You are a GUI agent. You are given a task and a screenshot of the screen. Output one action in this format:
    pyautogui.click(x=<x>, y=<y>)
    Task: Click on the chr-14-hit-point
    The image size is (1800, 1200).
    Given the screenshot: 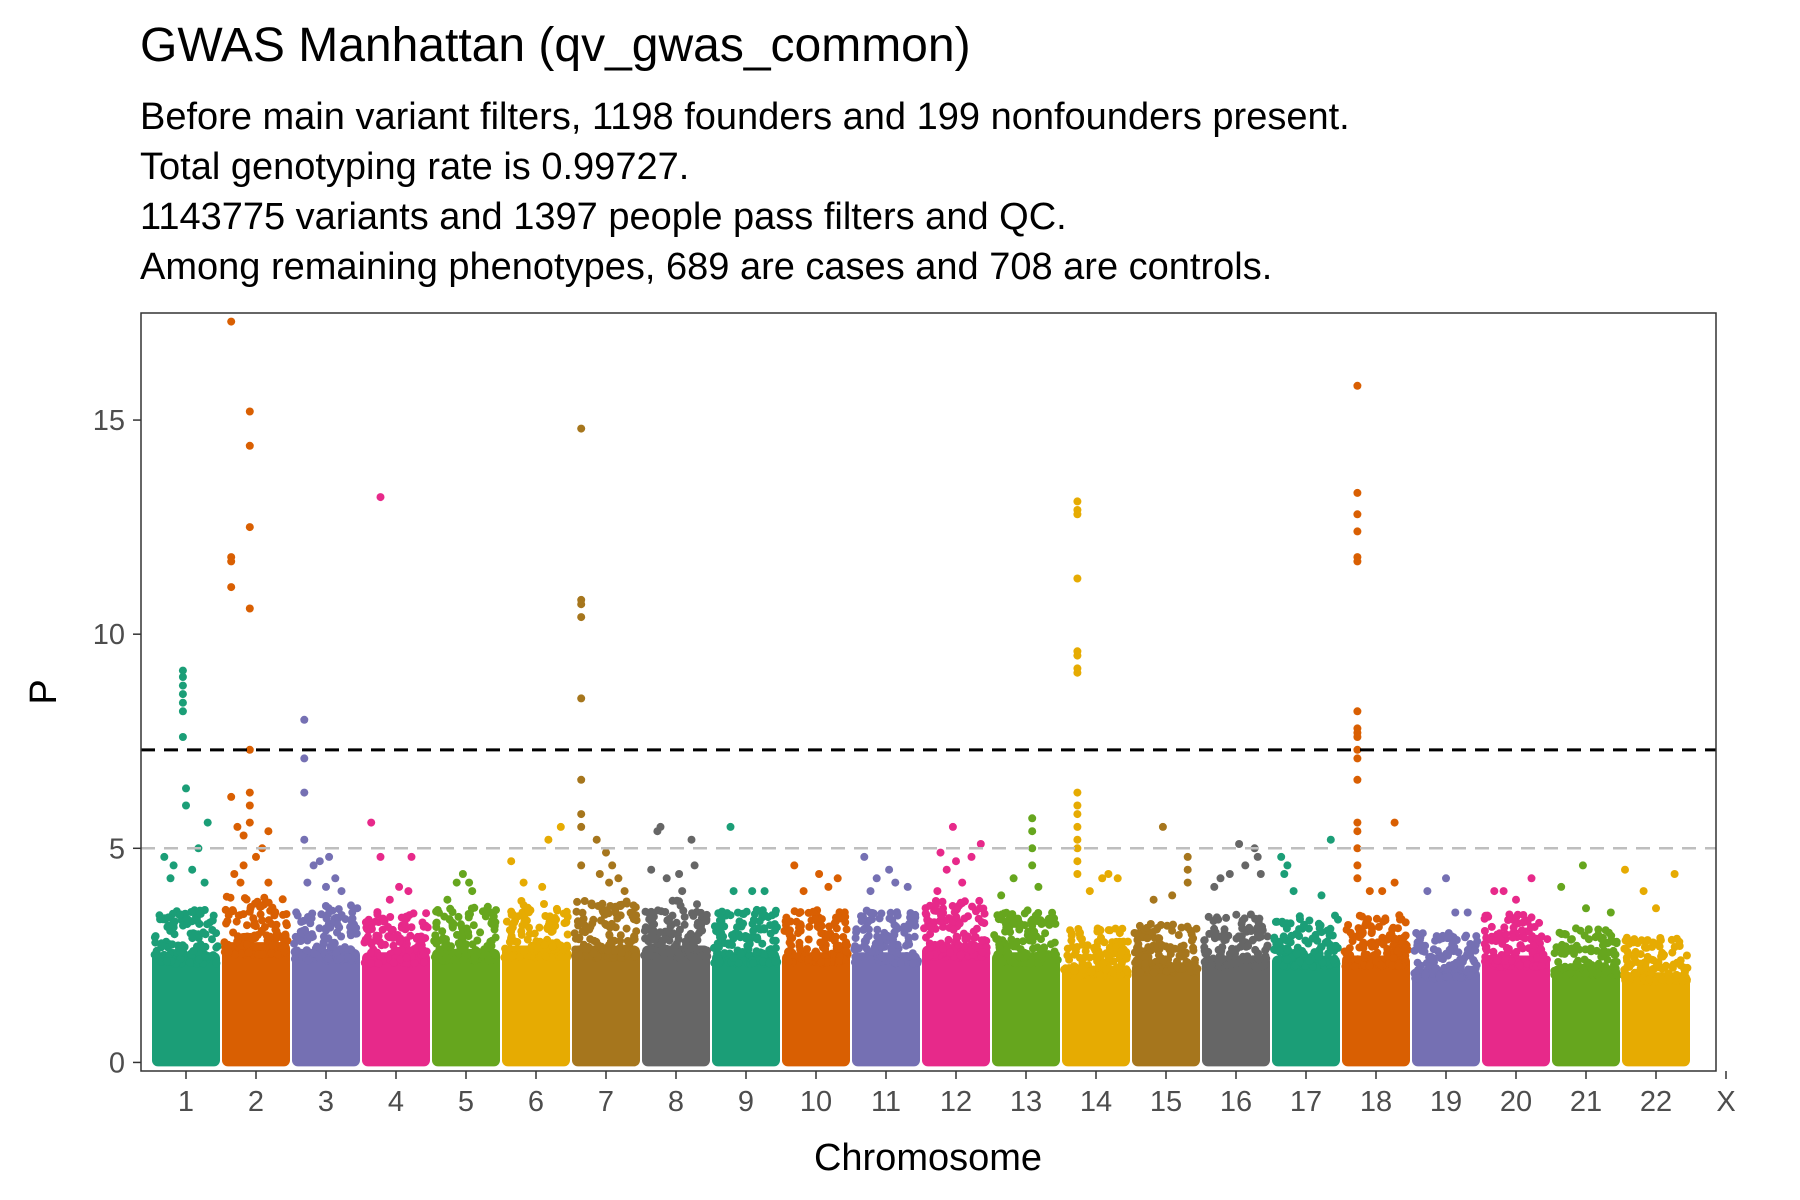 What is the action you would take?
    pyautogui.click(x=1077, y=826)
    